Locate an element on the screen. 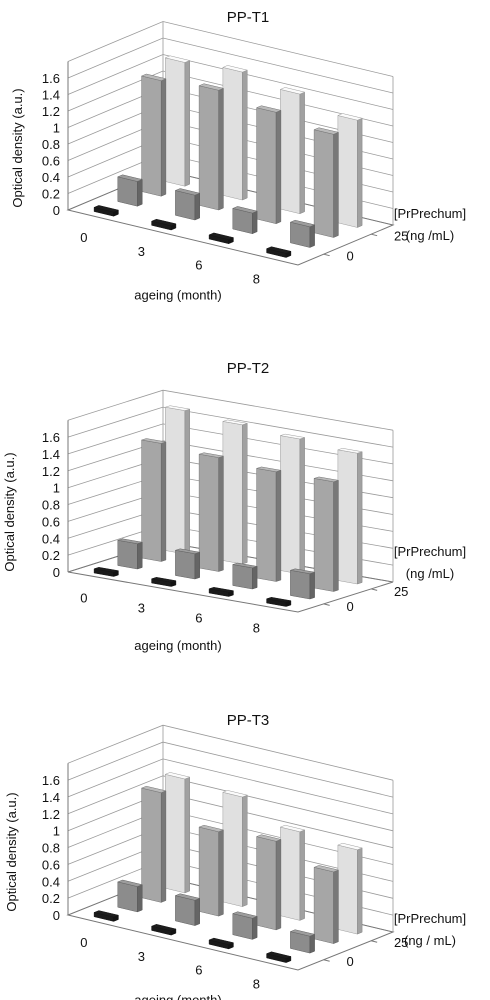 The image size is (490, 1000). y-tick-label: 1.2 is located at coordinates (51, 111).